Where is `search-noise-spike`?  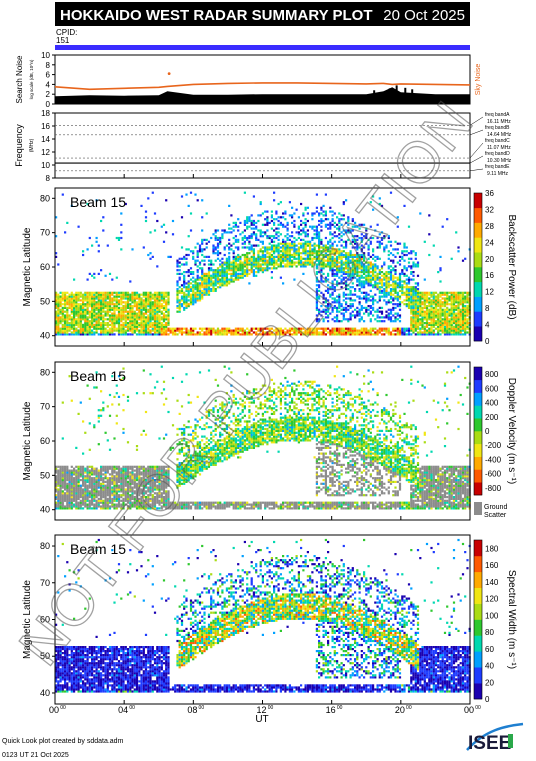 search-noise-spike is located at coordinates (412, 96).